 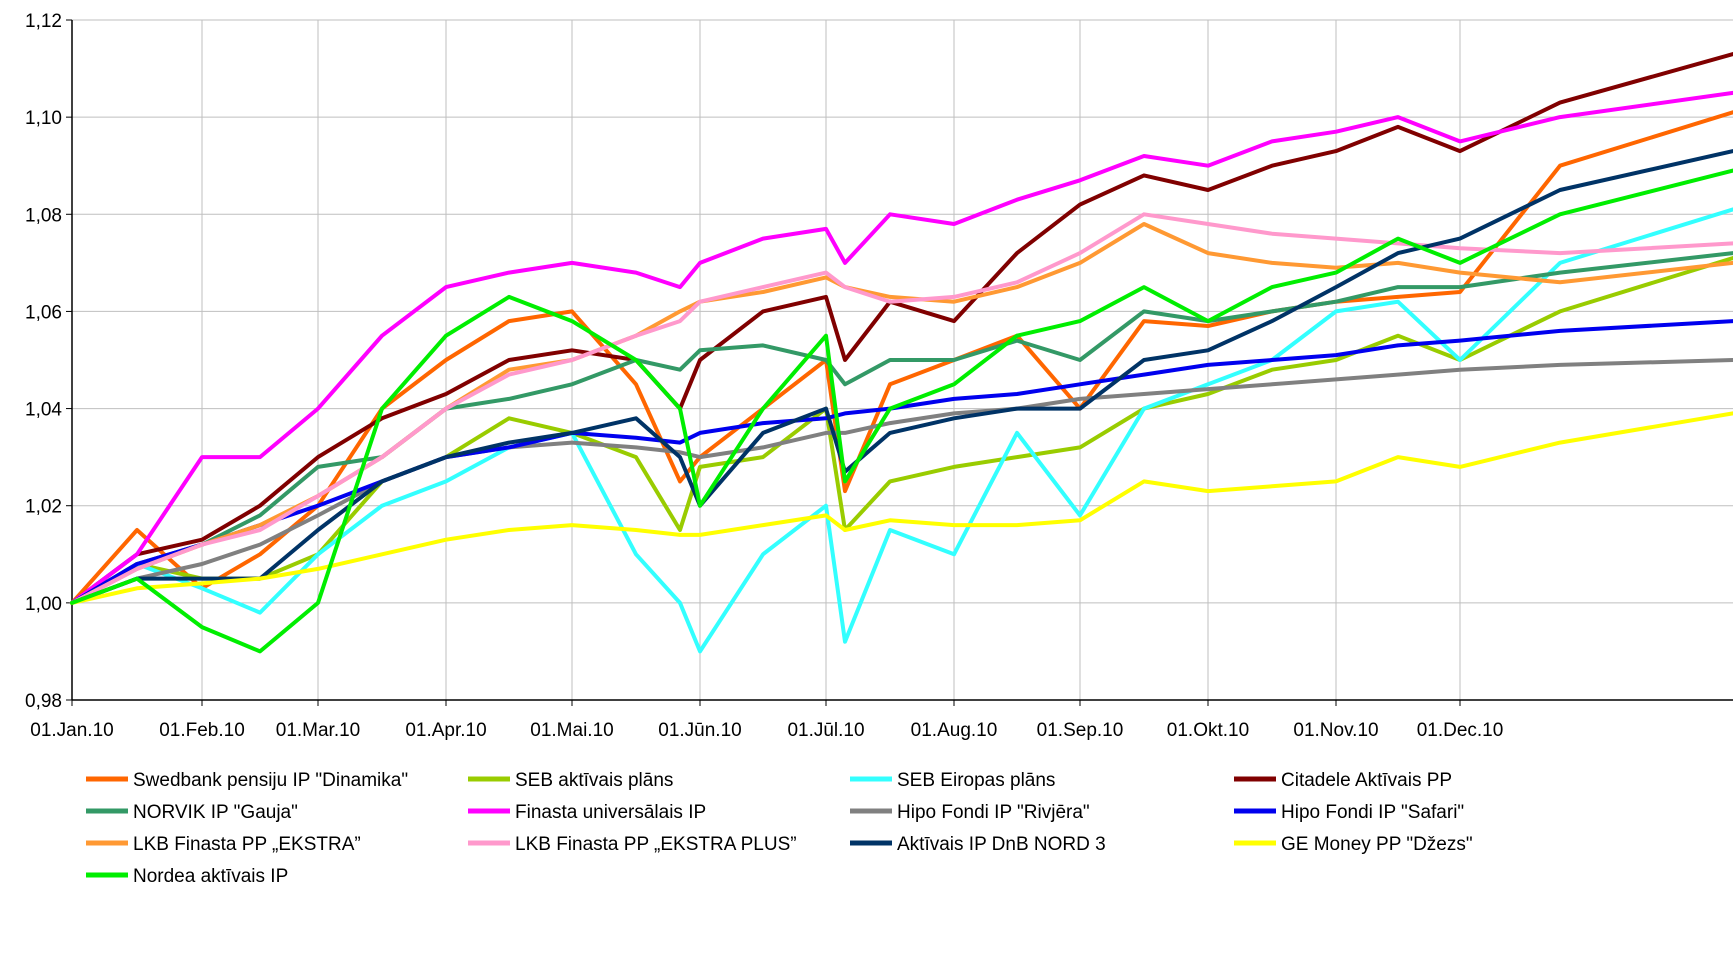 I want to click on x-tick-label: 01.Jan.10, so click(x=71, y=730).